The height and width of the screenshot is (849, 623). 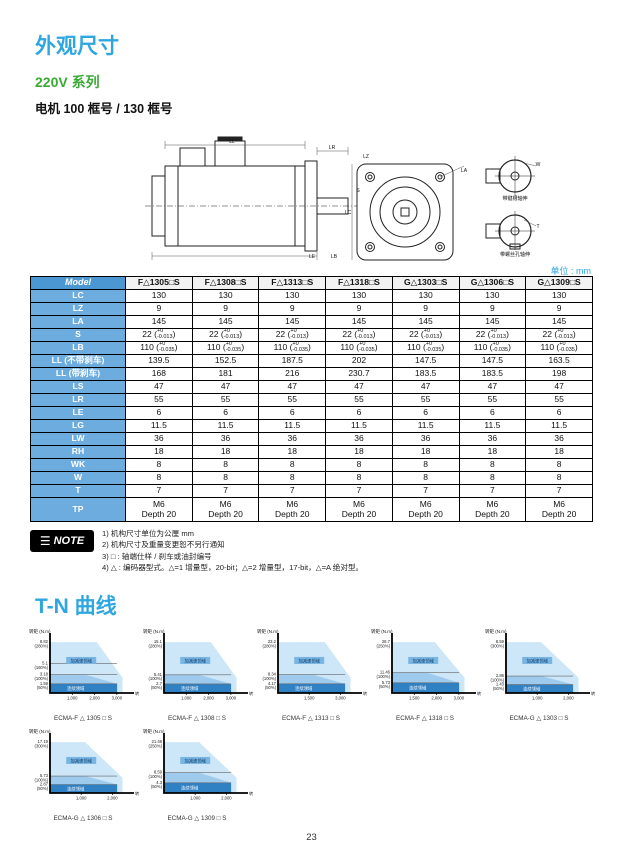 I want to click on dimension-value: 183.5, so click(x=425, y=374).